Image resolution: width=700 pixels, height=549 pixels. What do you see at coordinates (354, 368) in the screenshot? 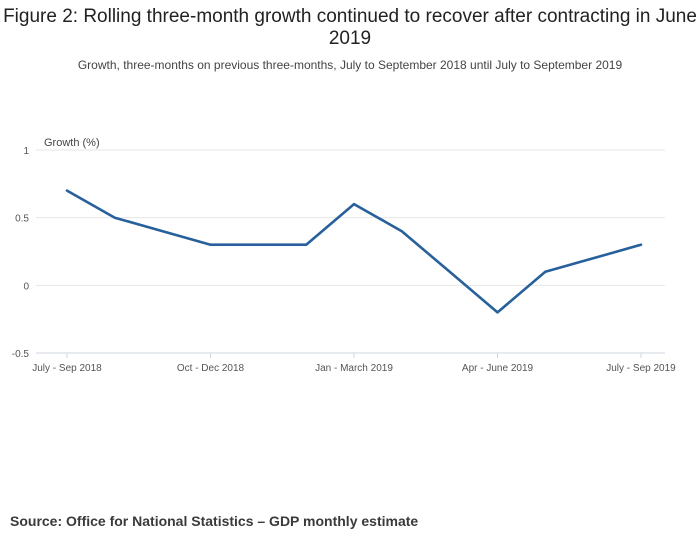
I see `x-tick-label: Jan - March 2019` at bounding box center [354, 368].